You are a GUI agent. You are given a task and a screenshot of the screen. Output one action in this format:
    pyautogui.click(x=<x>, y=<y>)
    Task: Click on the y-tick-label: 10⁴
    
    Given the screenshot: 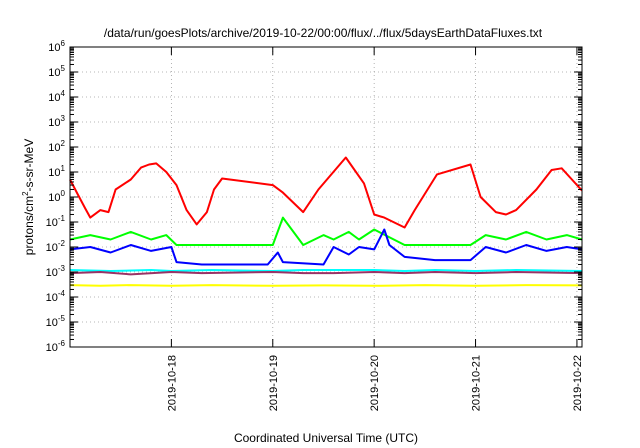 What is the action you would take?
    pyautogui.click(x=56, y=96)
    